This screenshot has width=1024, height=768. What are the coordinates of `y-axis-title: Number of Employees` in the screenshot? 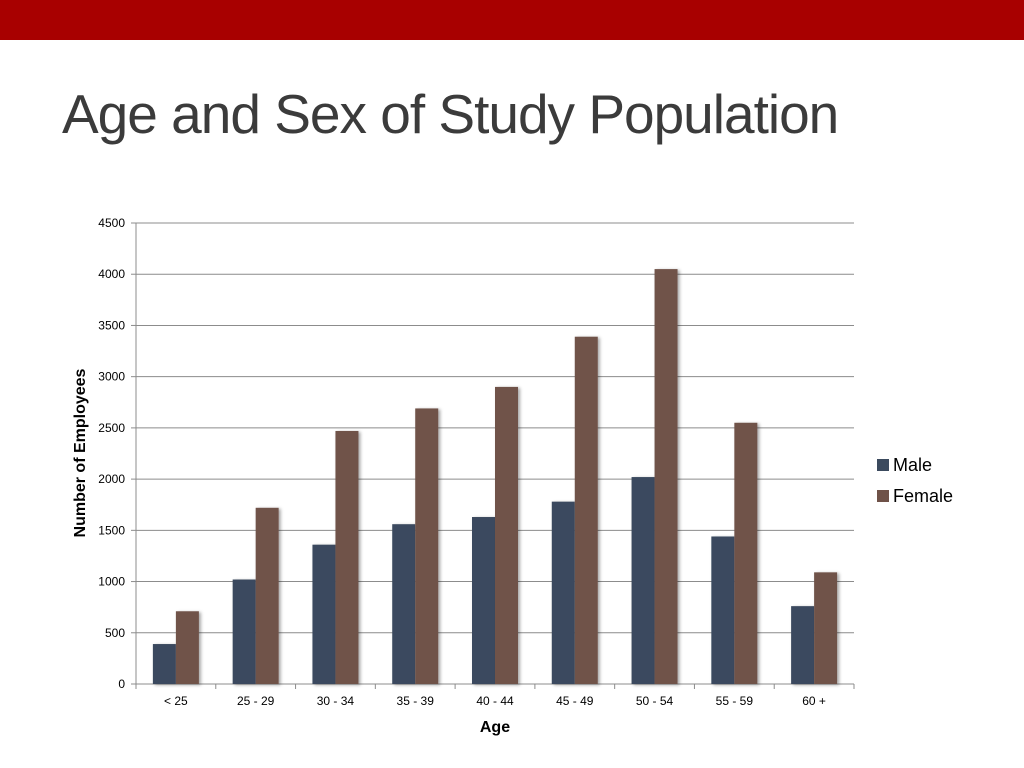 It's located at (80, 452).